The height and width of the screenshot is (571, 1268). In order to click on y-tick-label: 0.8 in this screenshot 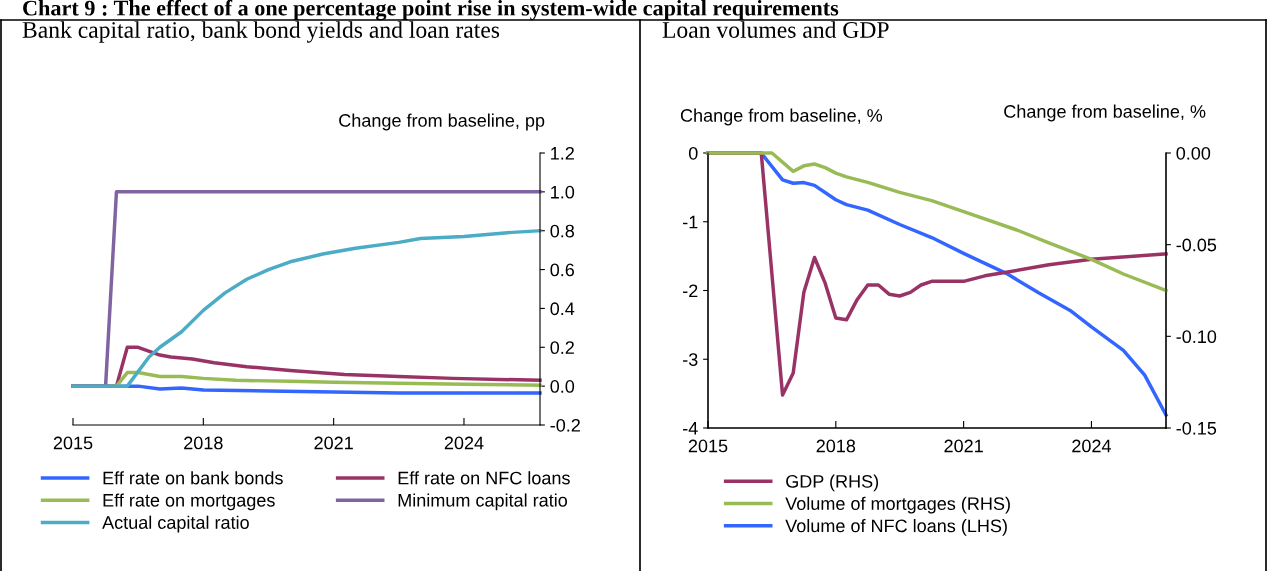, I will do `click(562, 231)`.